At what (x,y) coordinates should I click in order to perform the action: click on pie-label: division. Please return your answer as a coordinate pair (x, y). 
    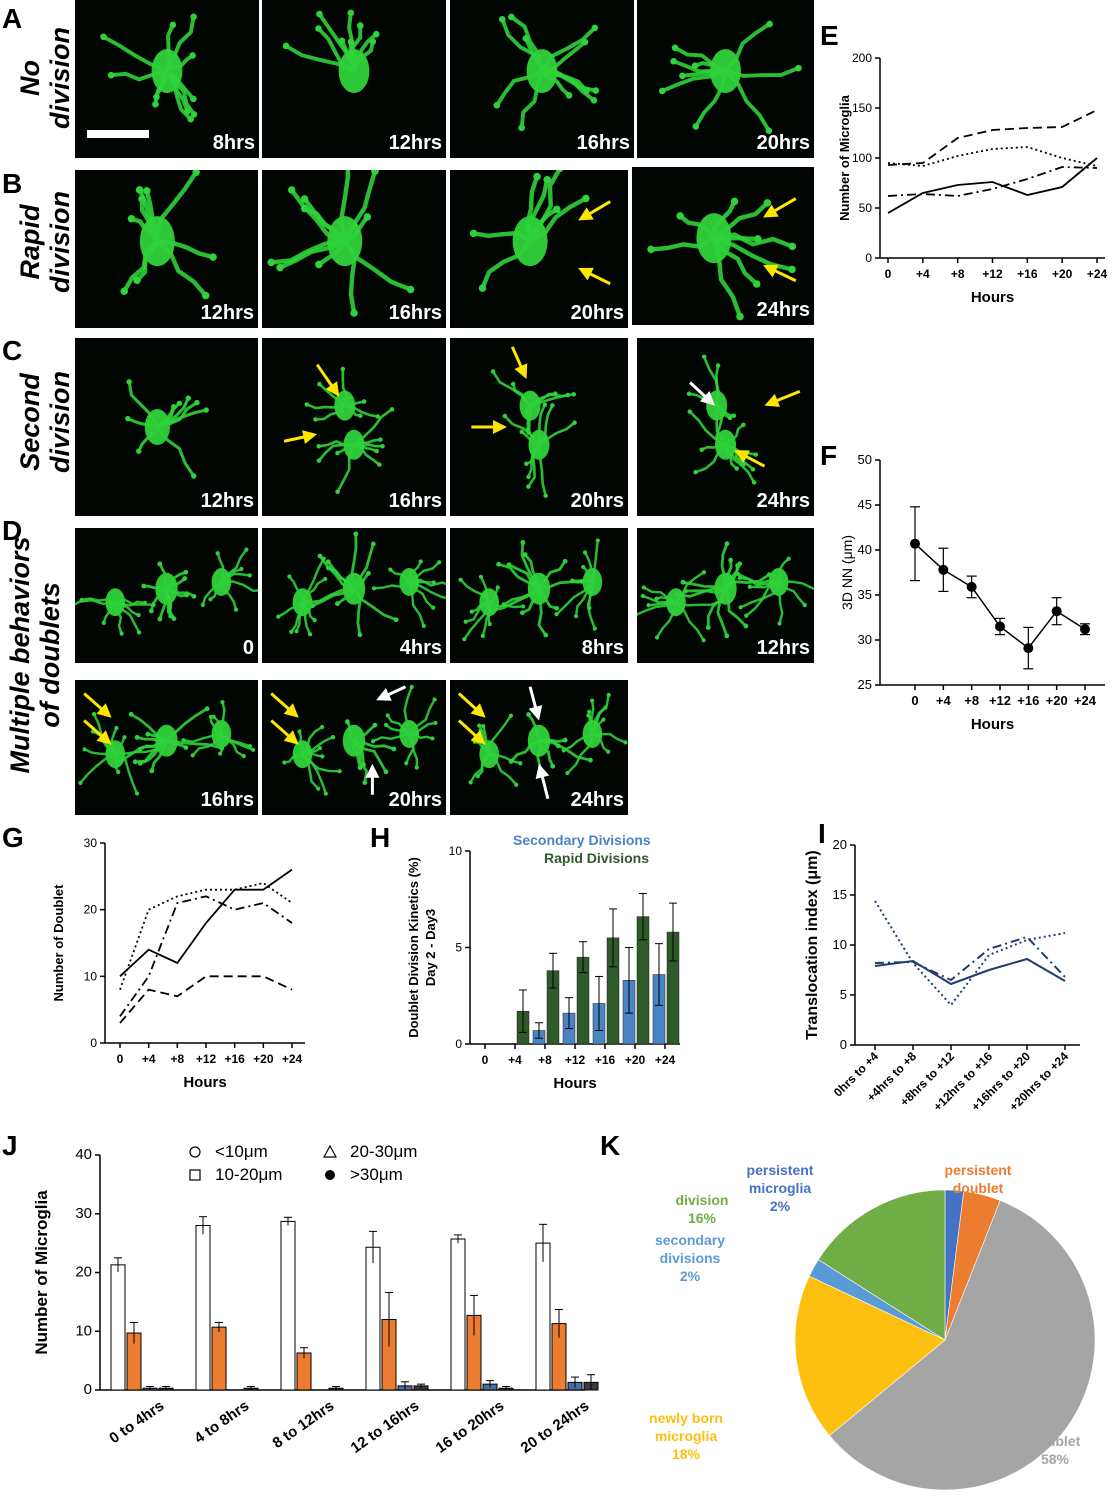
    Looking at the image, I should click on (702, 1200).